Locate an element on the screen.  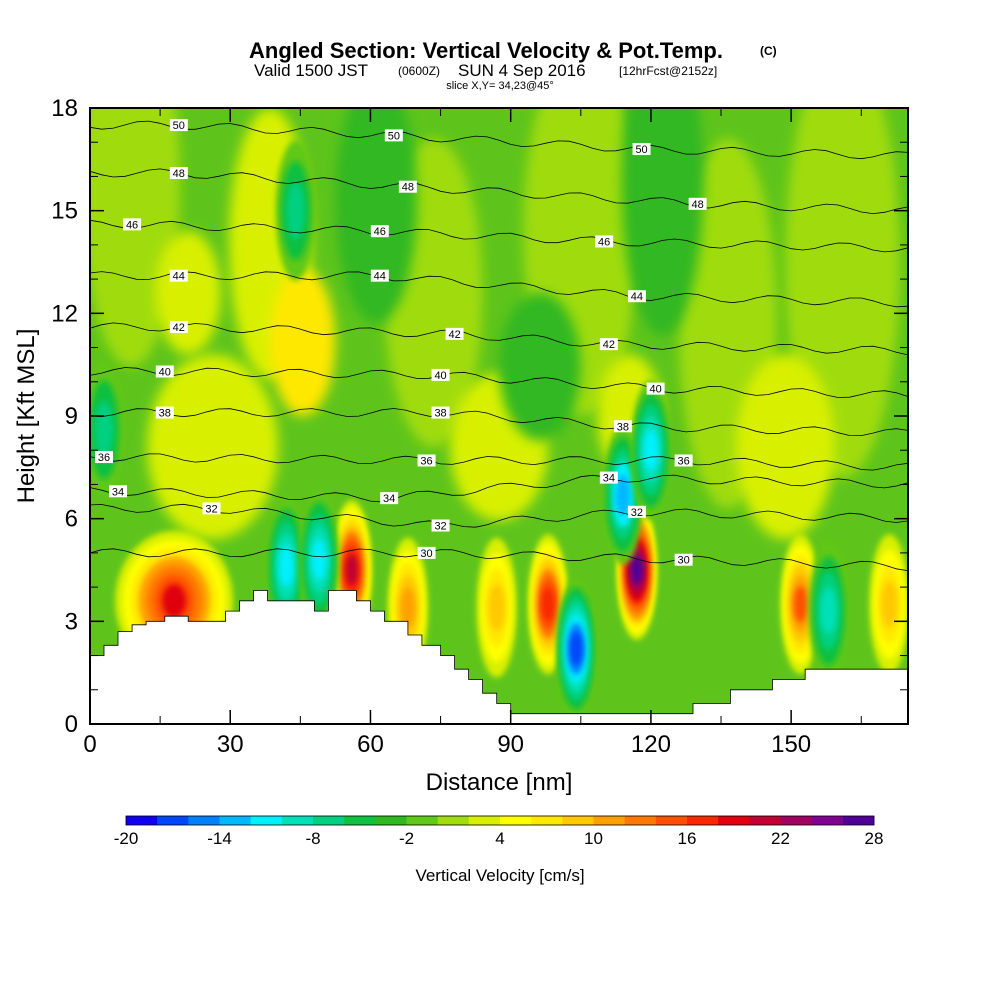
contour-label-10: 44 is located at coordinates (379, 276).